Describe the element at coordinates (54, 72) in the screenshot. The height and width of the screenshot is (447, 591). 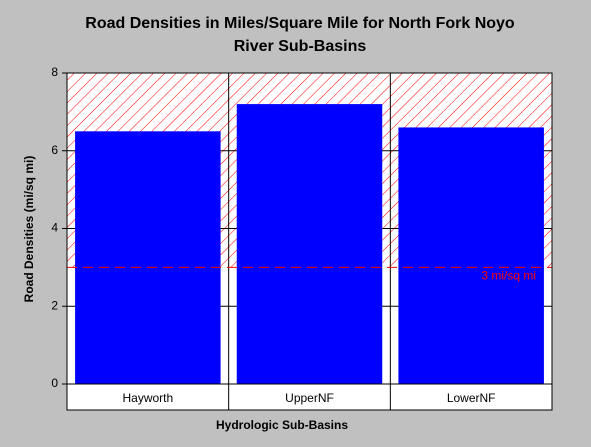
I see `y-tick-label: 8` at that location.